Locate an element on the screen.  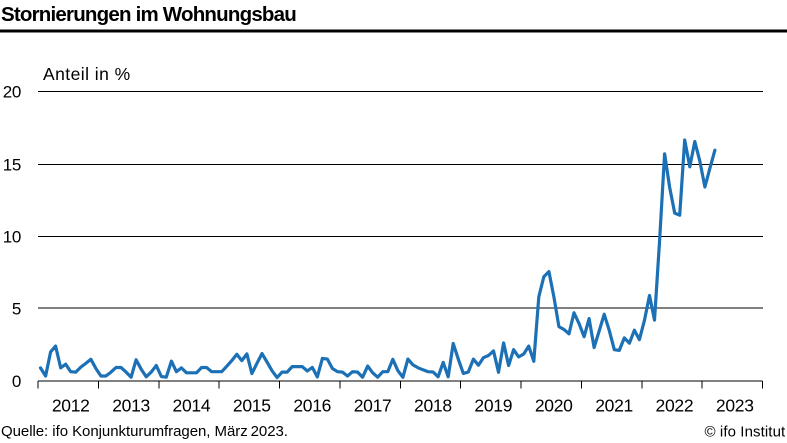
svg-text: 2013 is located at coordinates (131, 406).